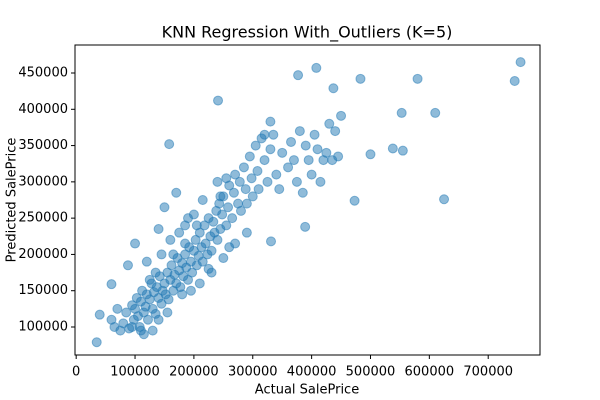 The image size is (600, 400). Describe the element at coordinates (307, 33) in the screenshot. I see `chart-title: KNN Regression With_Outliers (K=5)` at that location.